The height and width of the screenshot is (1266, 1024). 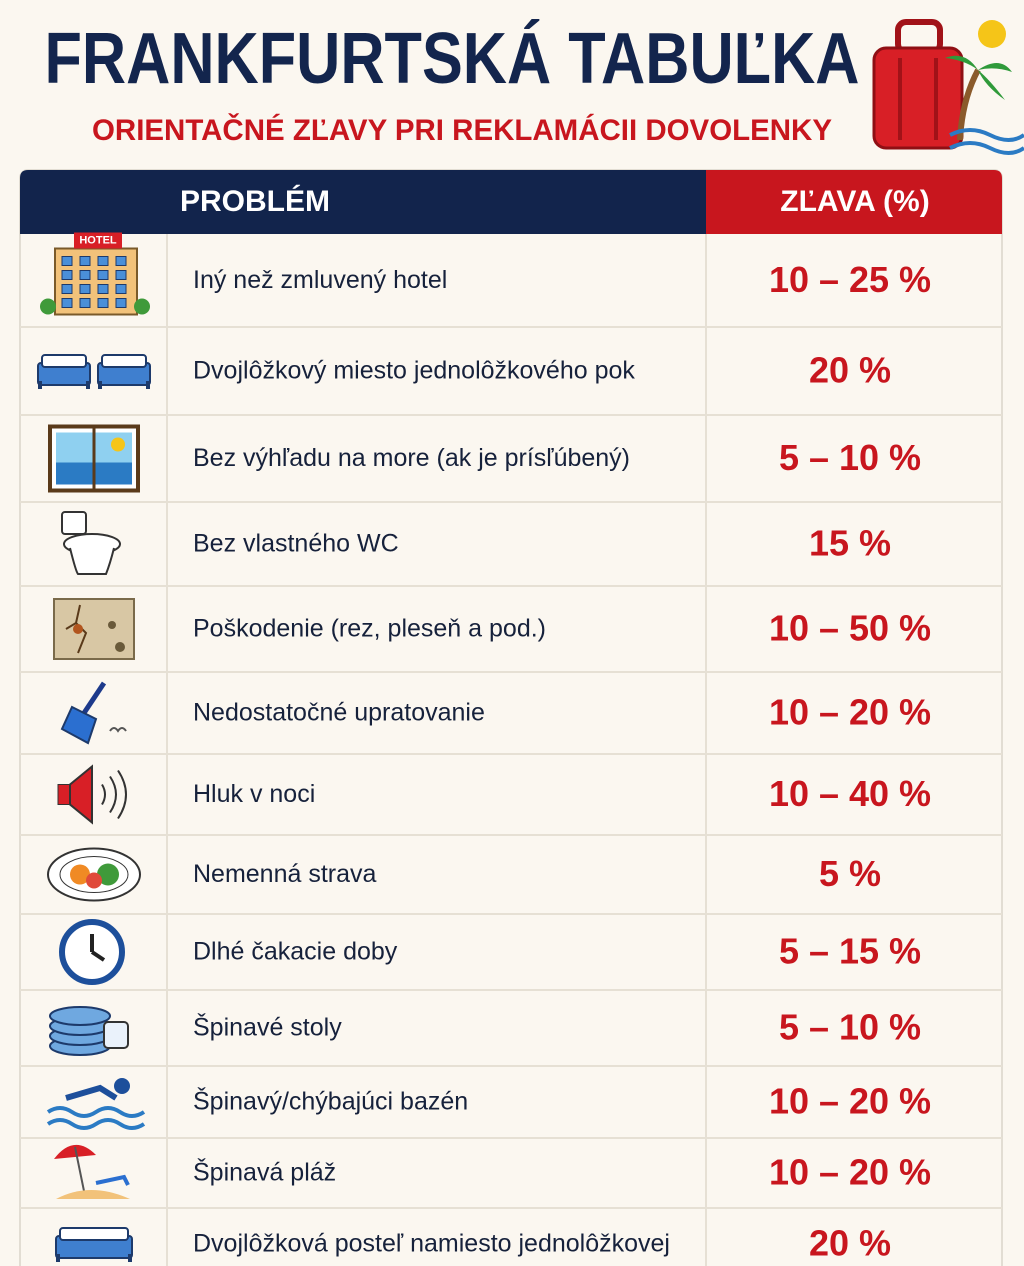 I want to click on problem-text: Nedostatočné upratovanie, so click(x=339, y=713).